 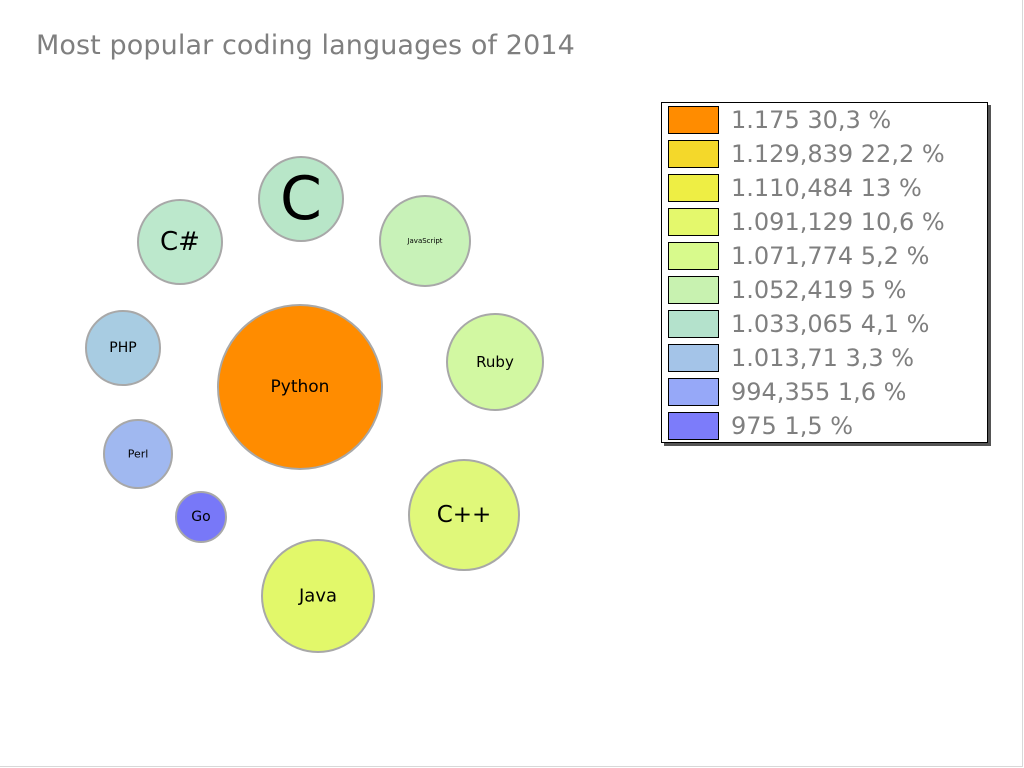 I want to click on legend-entry: 1.129,839 22,2 %, so click(x=806, y=154).